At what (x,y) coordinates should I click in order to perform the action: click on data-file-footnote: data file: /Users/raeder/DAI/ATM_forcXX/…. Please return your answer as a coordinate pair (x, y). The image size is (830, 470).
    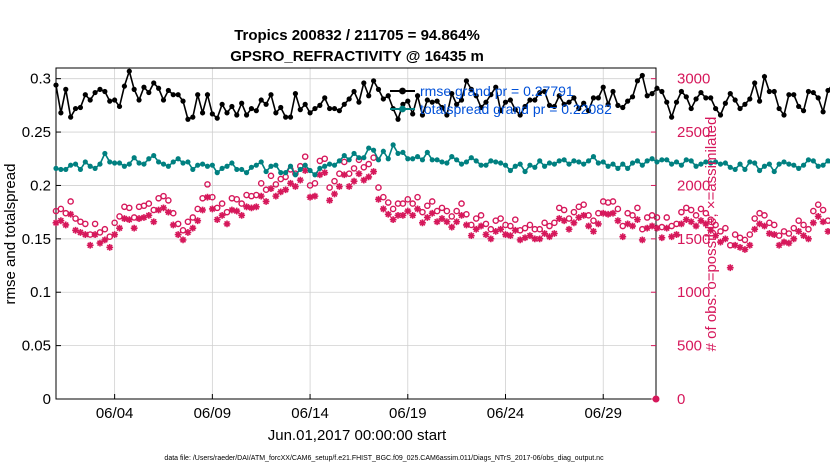
    Looking at the image, I should click on (384, 458).